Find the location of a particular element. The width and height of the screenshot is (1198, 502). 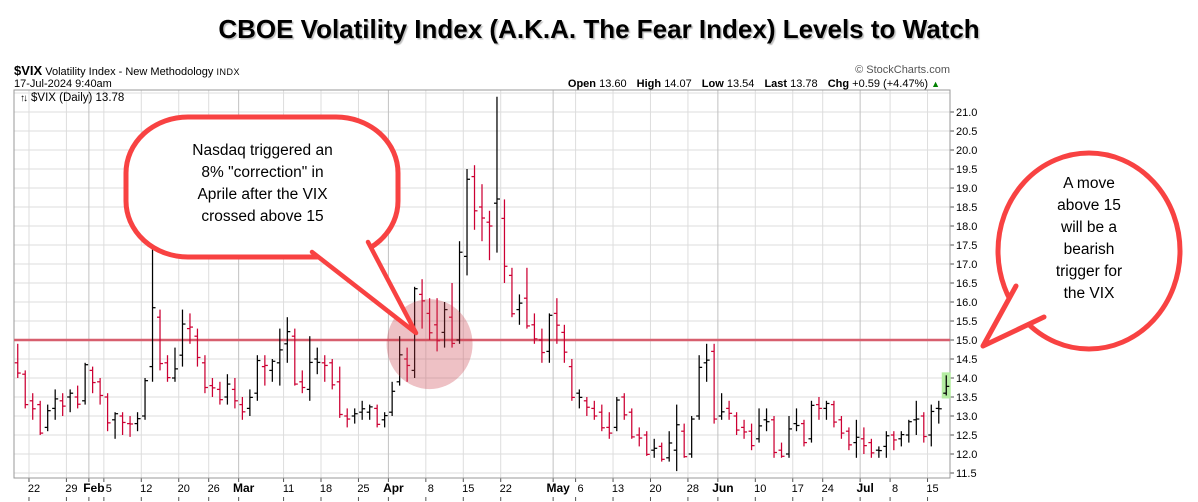

chart-legend: ↑↓ $VIX (Daily) 13.78 is located at coordinates (72, 98).